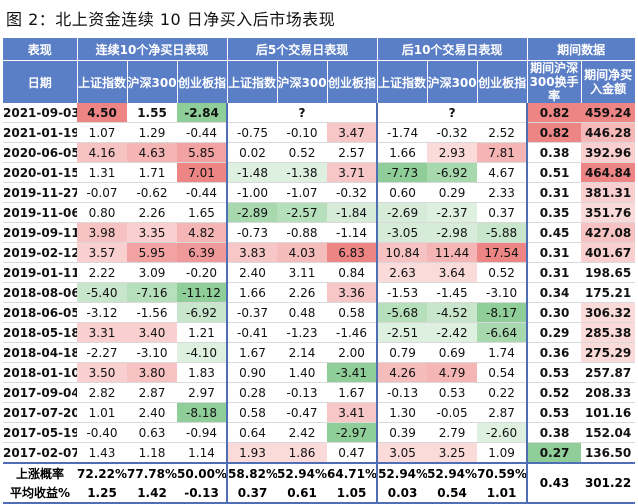 This screenshot has height=504, width=638. What do you see at coordinates (581, 49) in the screenshot?
I see `header-group-period: 期间数据` at bounding box center [581, 49].